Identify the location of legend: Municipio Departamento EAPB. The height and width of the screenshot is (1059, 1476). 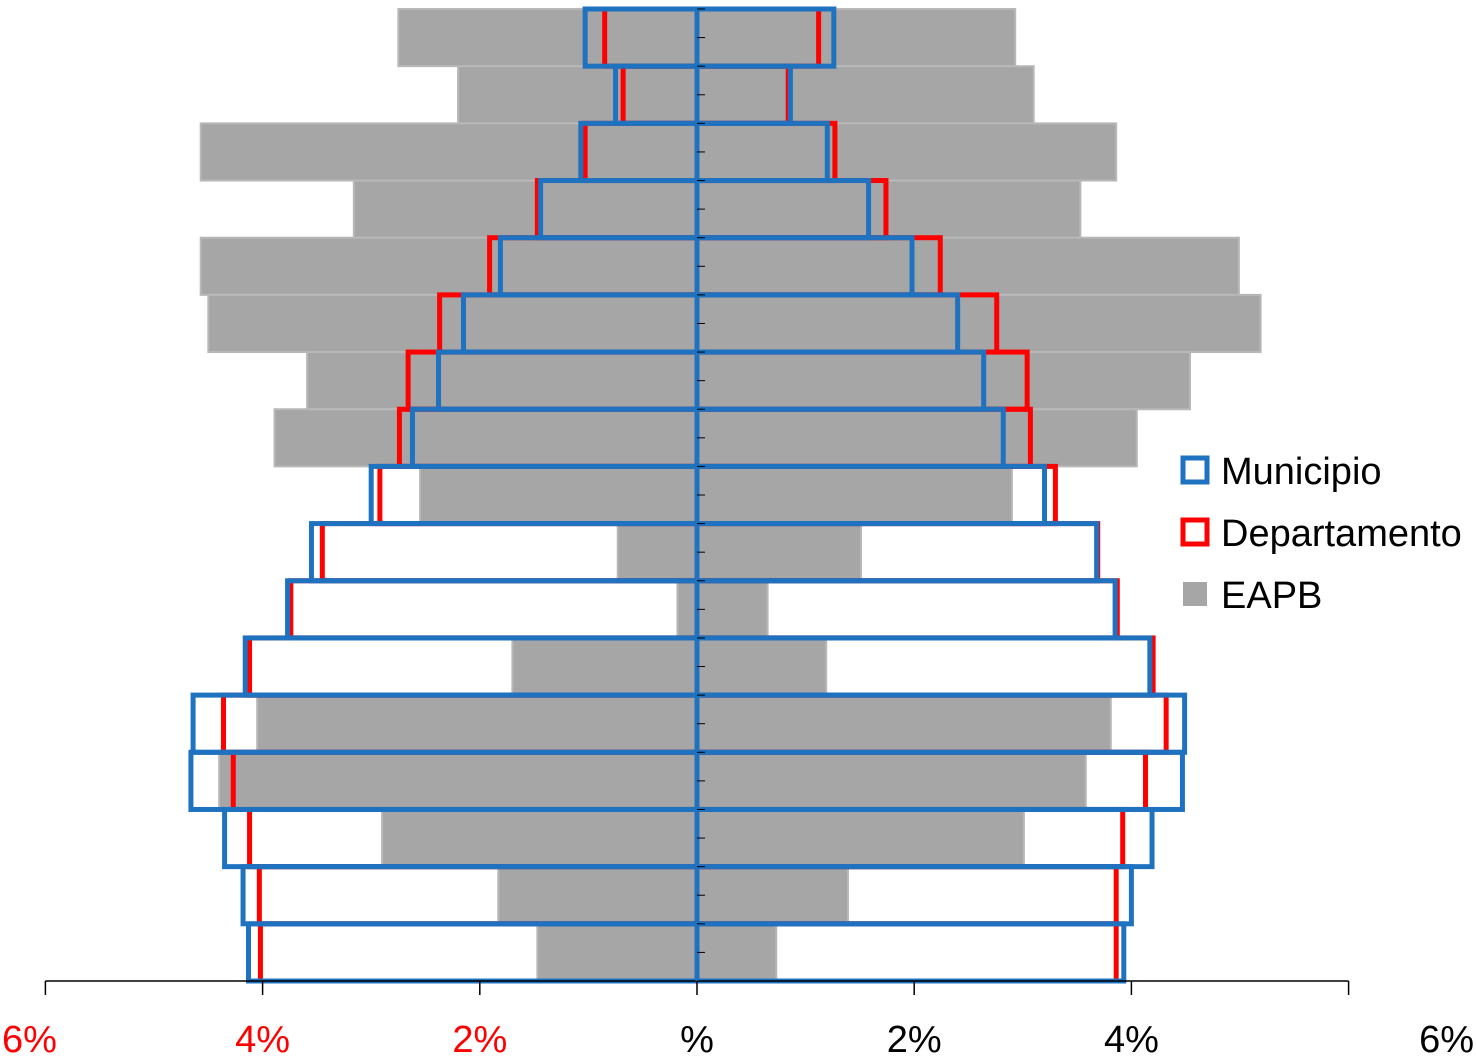
(1321, 534).